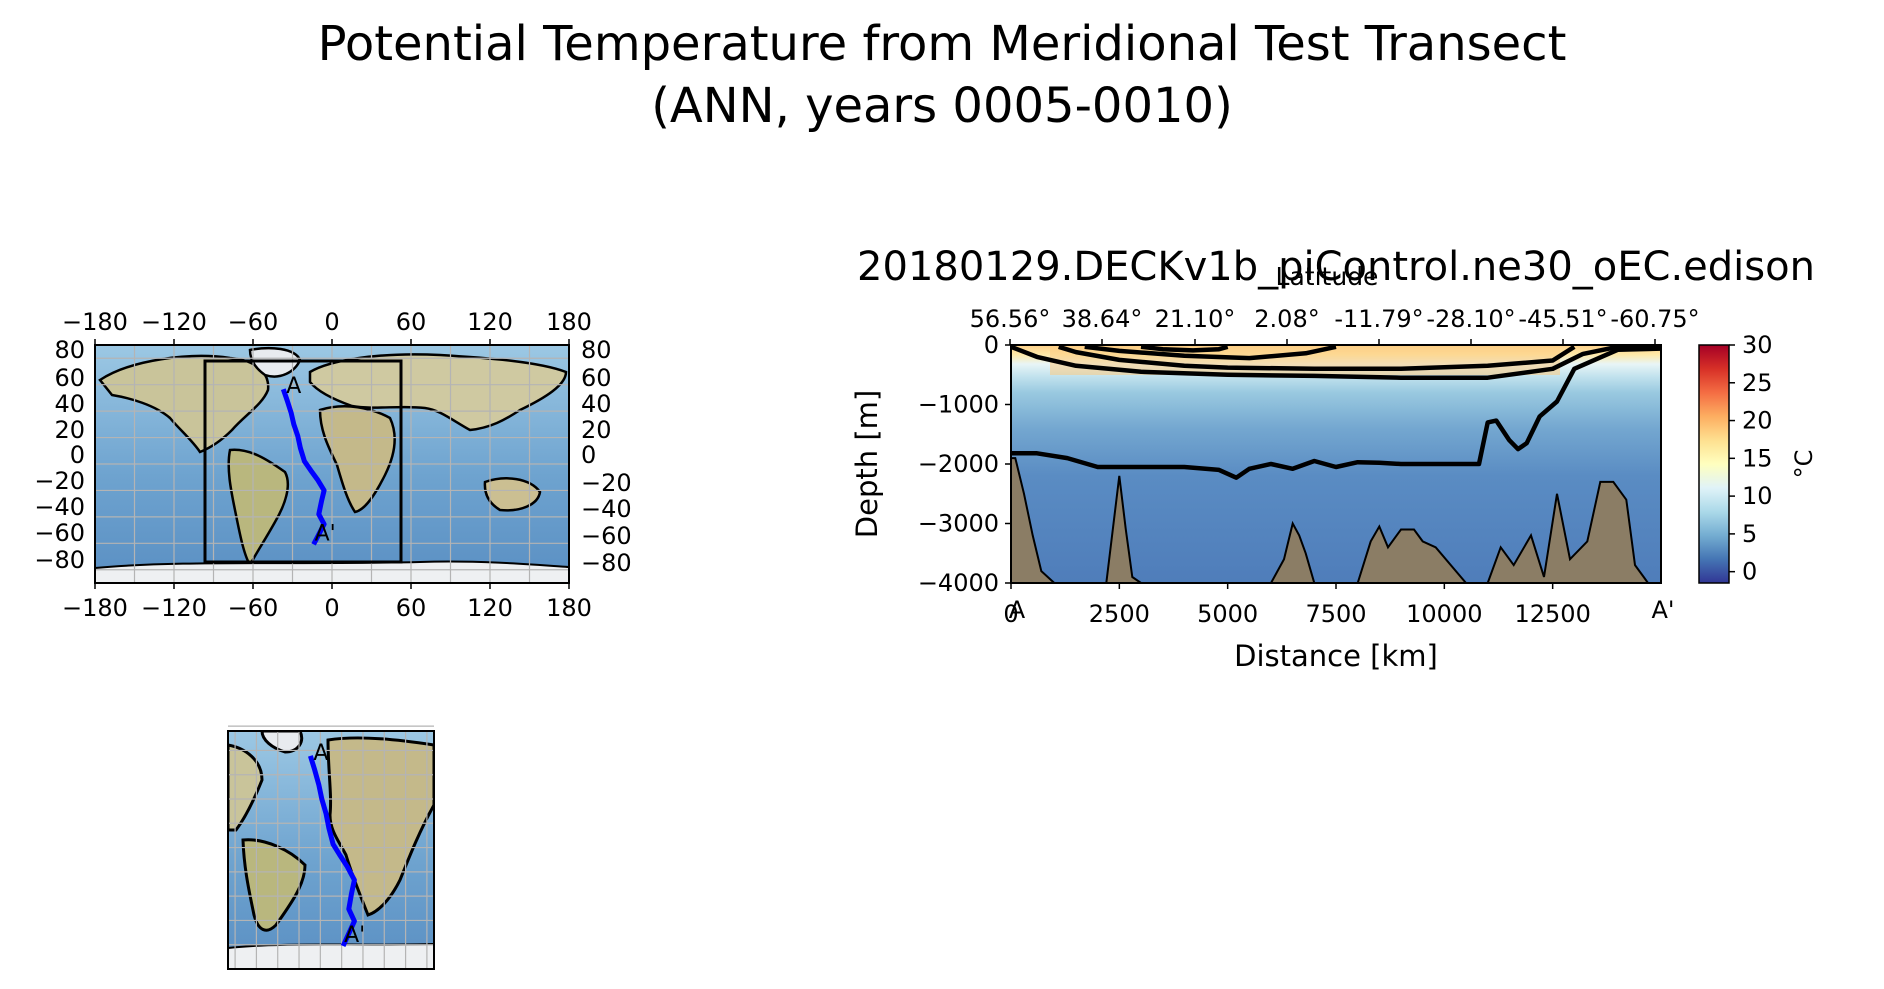 The height and width of the screenshot is (989, 1884). I want to click on map-lon-bottom-label: −60, so click(253, 608).